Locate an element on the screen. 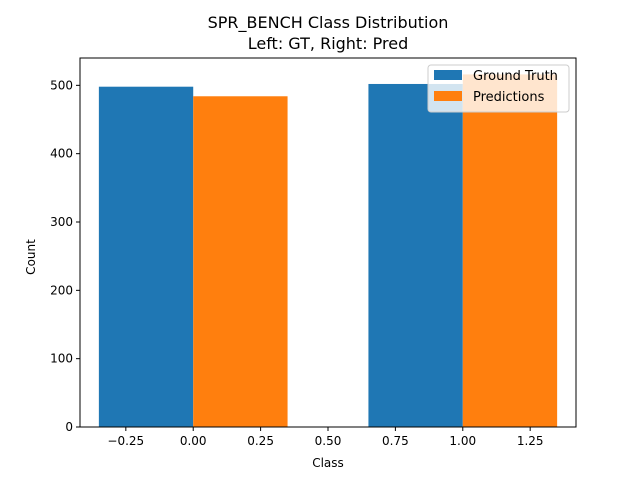  y-tick-label: 200 is located at coordinates (61, 290).